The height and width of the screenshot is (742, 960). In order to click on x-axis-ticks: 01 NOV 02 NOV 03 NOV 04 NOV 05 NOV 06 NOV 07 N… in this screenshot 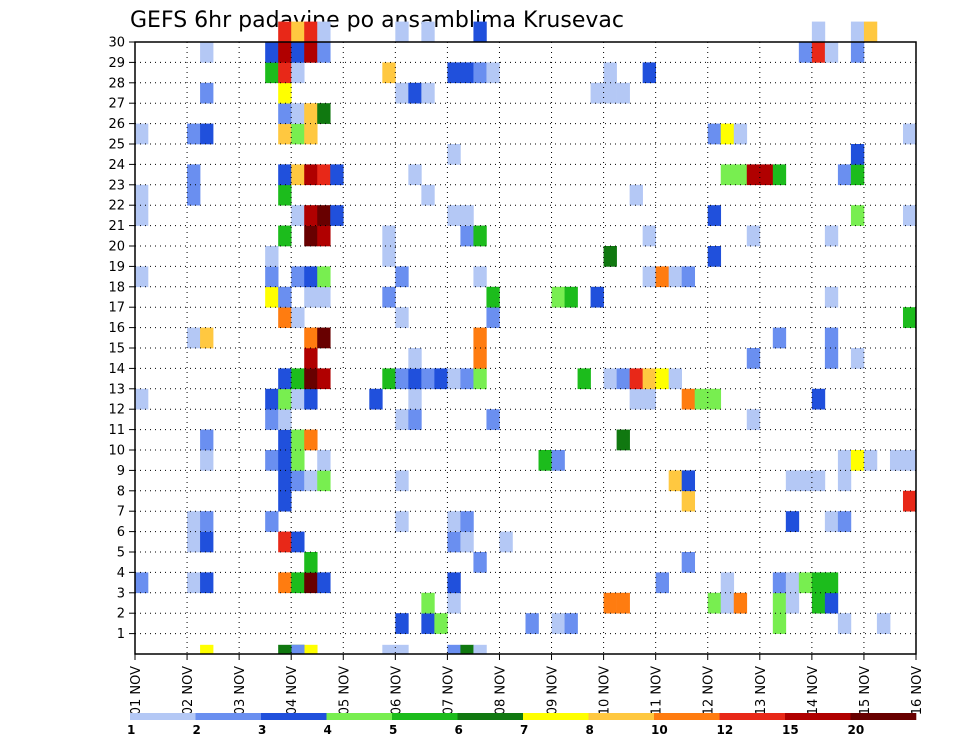, I will do `click(527, 684)`.